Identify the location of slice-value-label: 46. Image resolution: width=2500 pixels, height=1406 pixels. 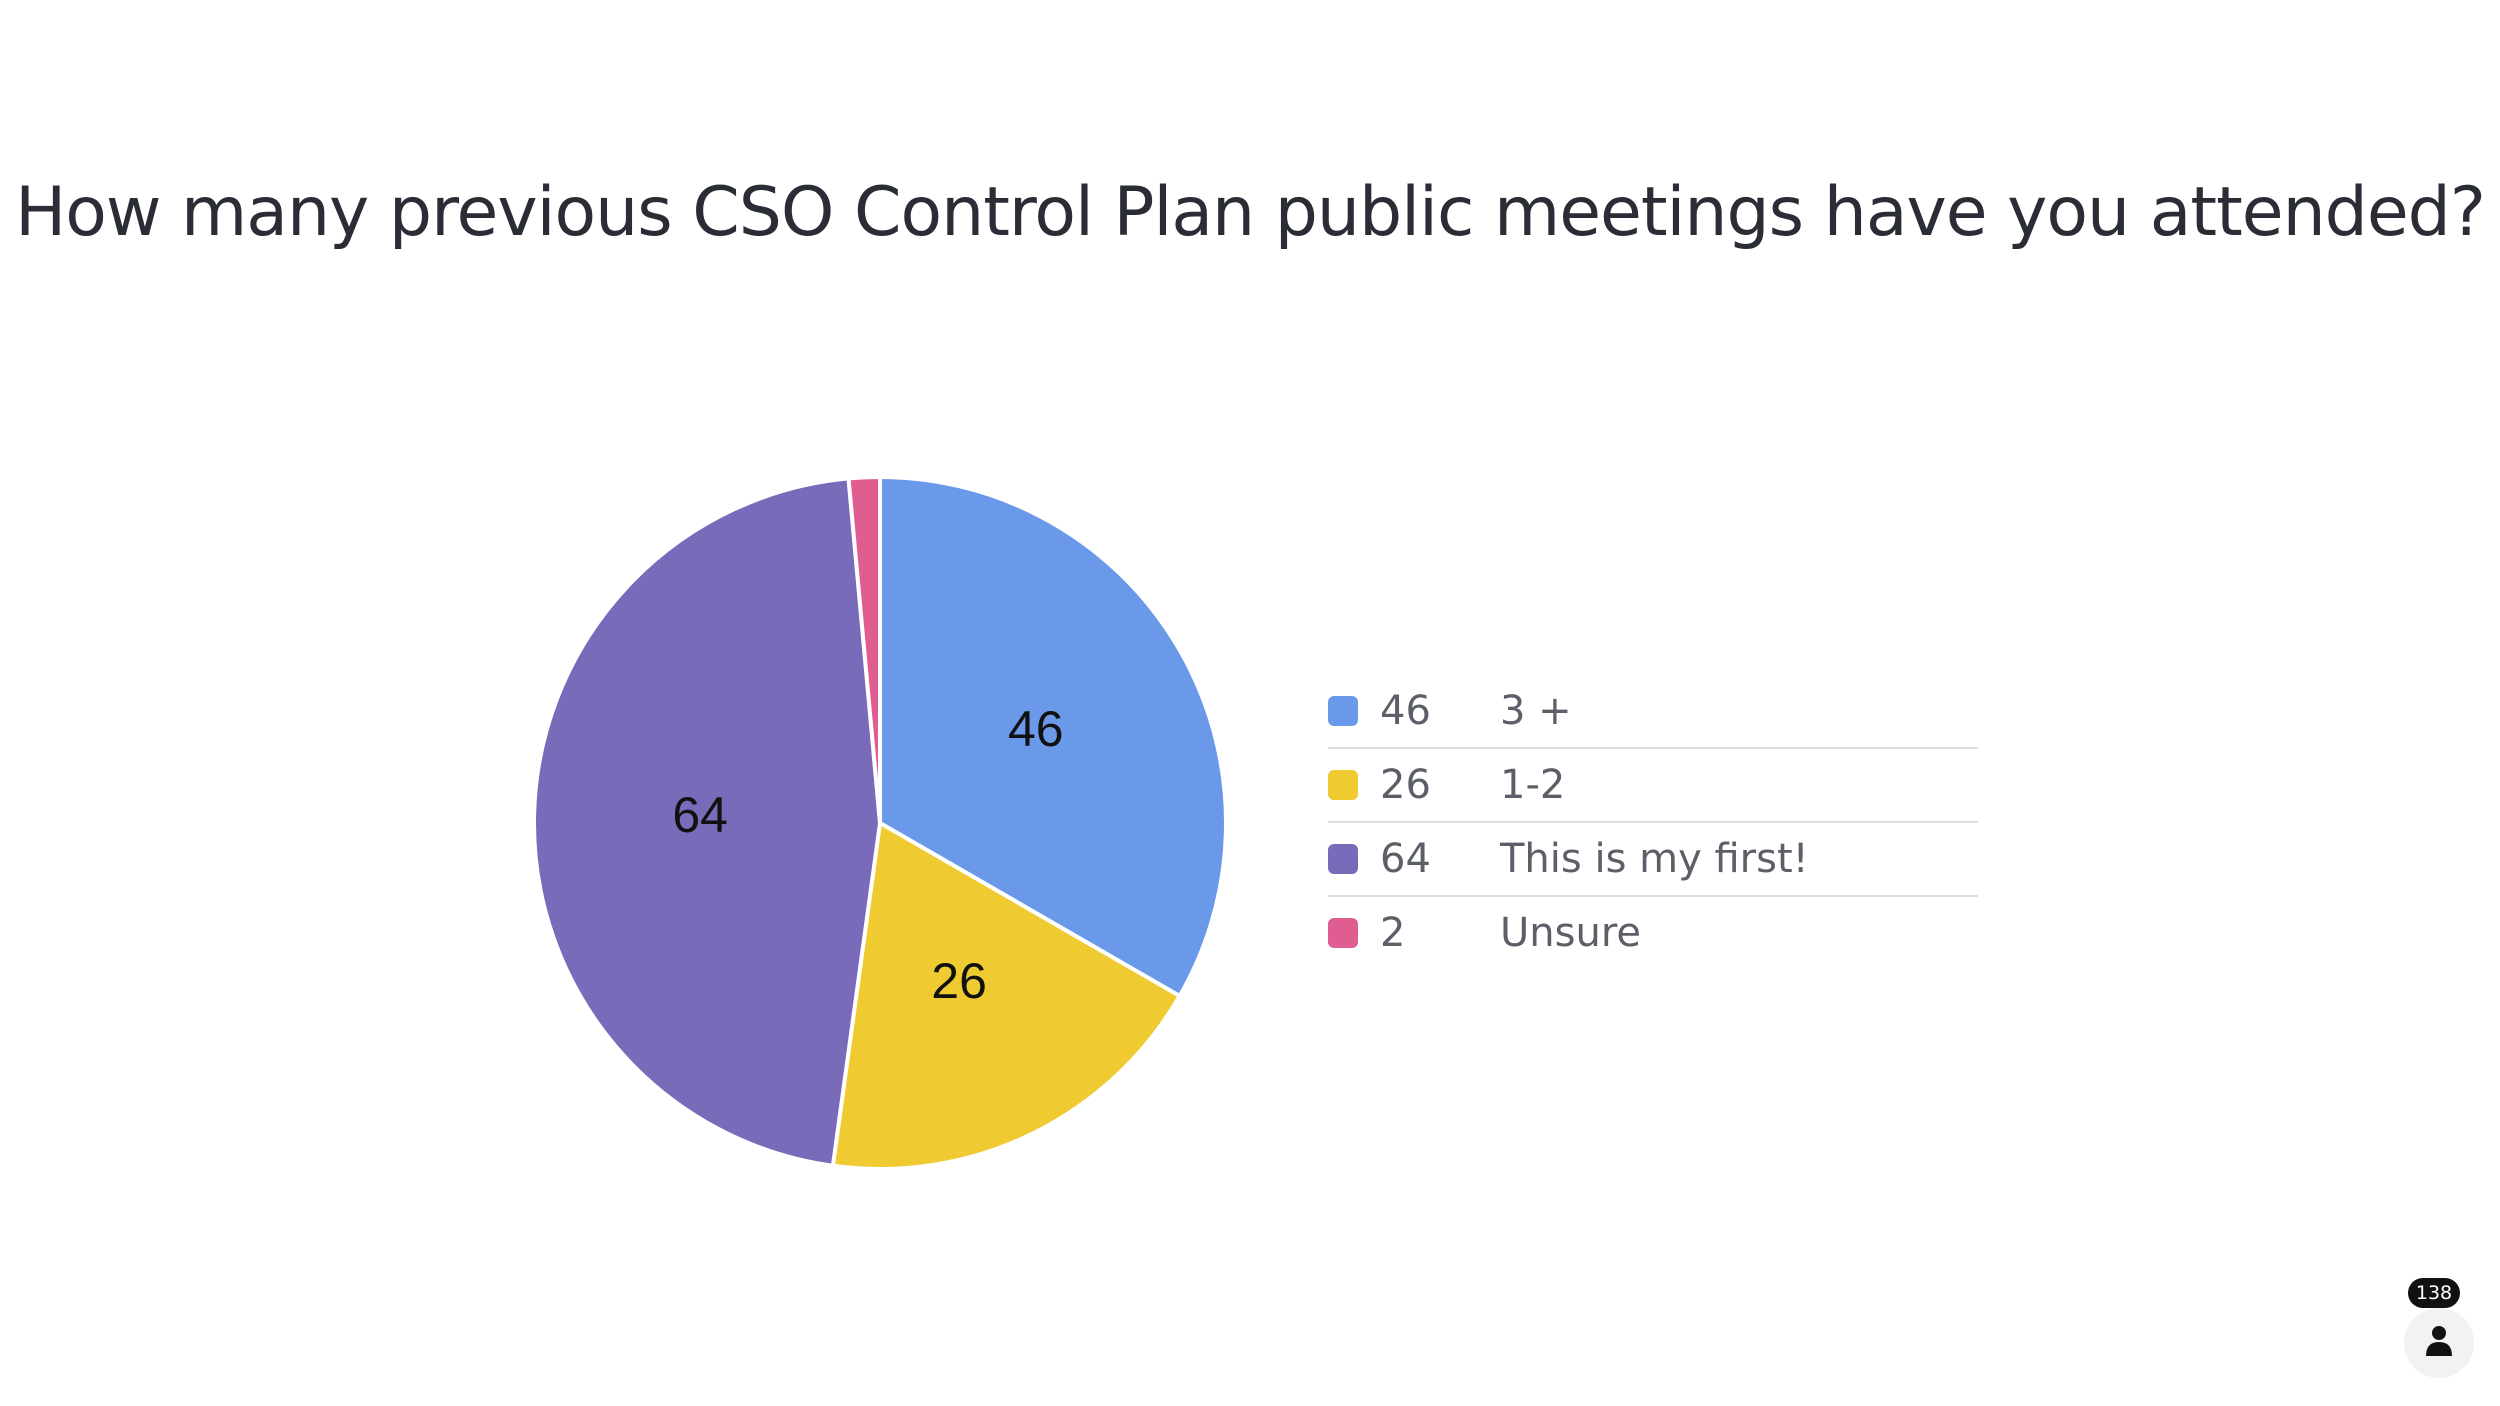
(1036, 729).